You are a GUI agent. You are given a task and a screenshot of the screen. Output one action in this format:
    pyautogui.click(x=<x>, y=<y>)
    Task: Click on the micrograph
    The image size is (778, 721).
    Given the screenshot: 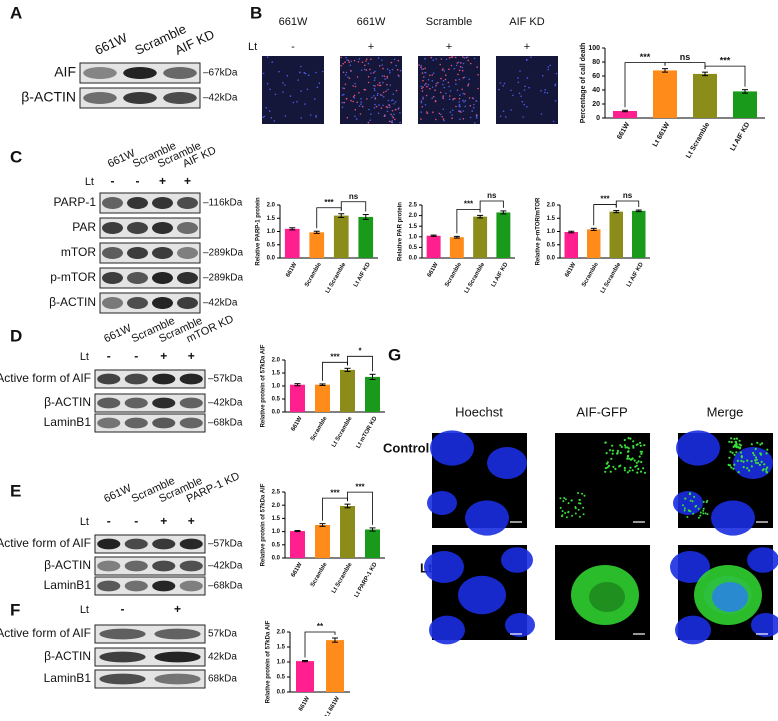 What is the action you would take?
    pyautogui.click(x=527, y=90)
    